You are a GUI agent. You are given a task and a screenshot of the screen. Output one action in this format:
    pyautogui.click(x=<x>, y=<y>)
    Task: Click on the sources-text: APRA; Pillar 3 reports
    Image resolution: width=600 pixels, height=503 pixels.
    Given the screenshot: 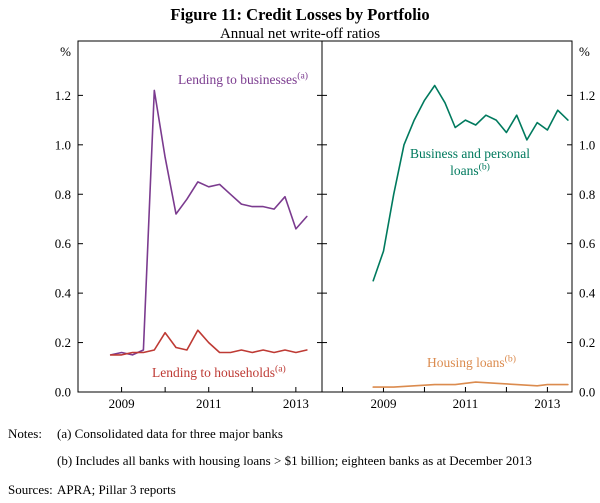 What is the action you would take?
    pyautogui.click(x=116, y=489)
    